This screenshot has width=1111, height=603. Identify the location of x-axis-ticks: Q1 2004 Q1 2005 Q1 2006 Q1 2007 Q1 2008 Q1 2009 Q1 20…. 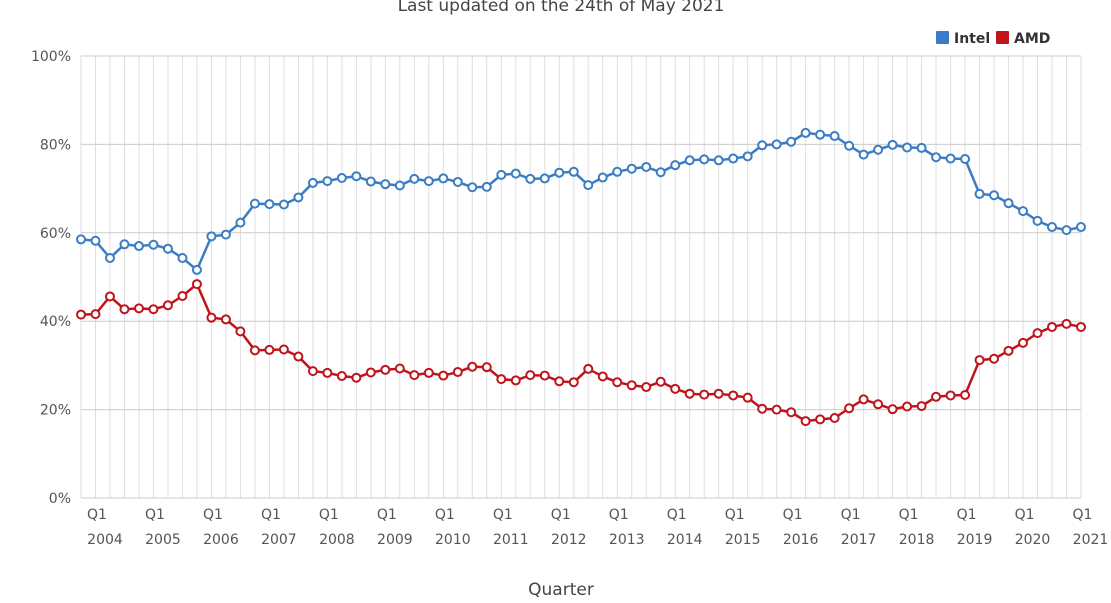
(597, 527).